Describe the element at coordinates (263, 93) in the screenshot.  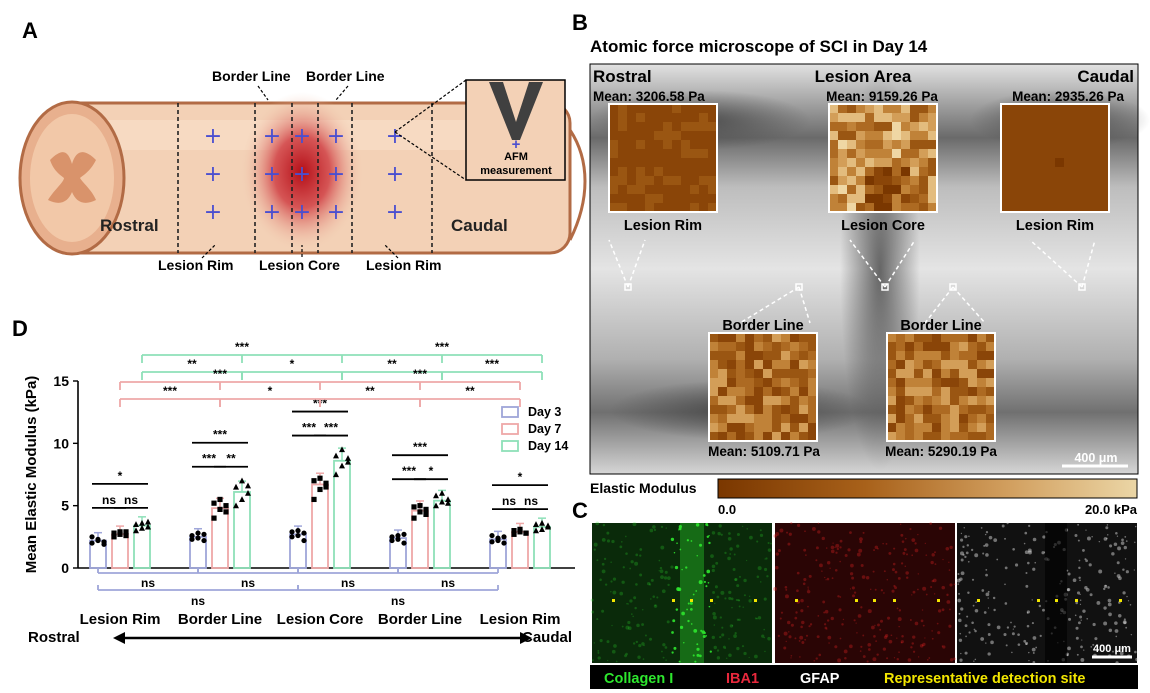
I see `border-line-left-pointer` at that location.